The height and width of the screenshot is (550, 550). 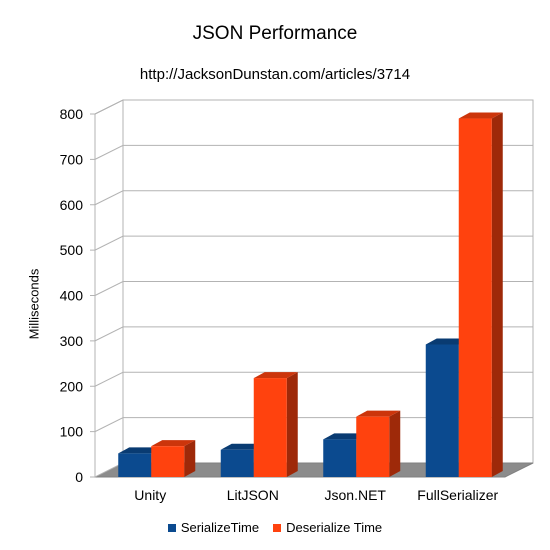 I want to click on bar-serializetime-jsonnet, so click(x=340, y=458).